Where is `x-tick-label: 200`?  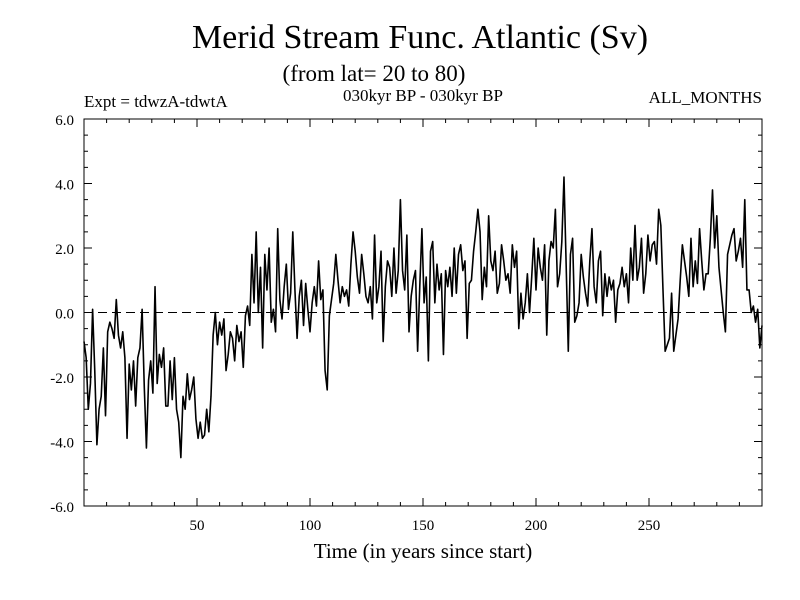 x-tick-label: 200 is located at coordinates (536, 526).